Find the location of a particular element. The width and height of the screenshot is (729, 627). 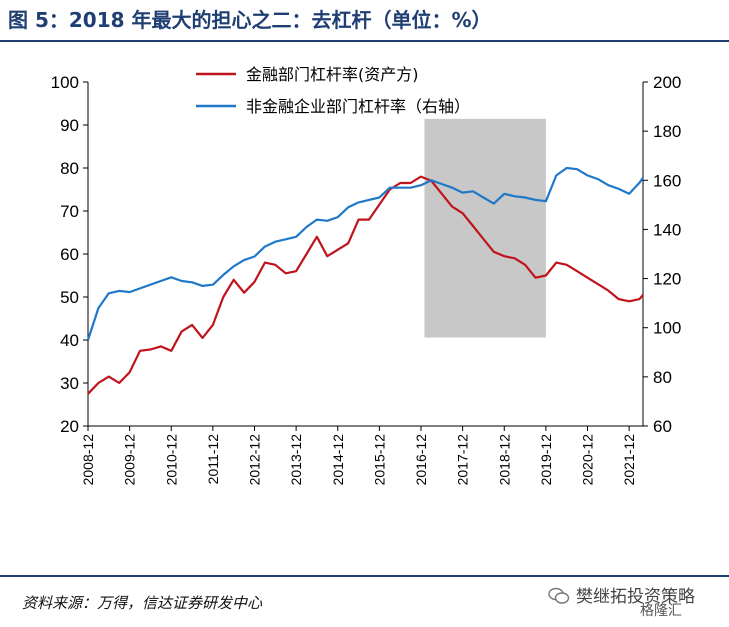

left-tick-label: 90 is located at coordinates (69, 125).